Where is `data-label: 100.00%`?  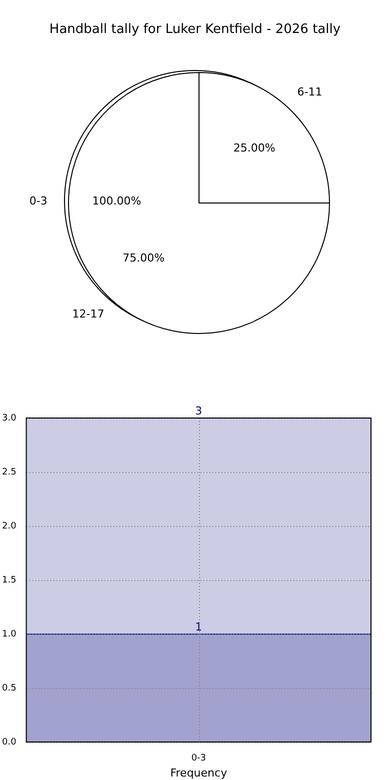
data-label: 100.00% is located at coordinates (117, 201).